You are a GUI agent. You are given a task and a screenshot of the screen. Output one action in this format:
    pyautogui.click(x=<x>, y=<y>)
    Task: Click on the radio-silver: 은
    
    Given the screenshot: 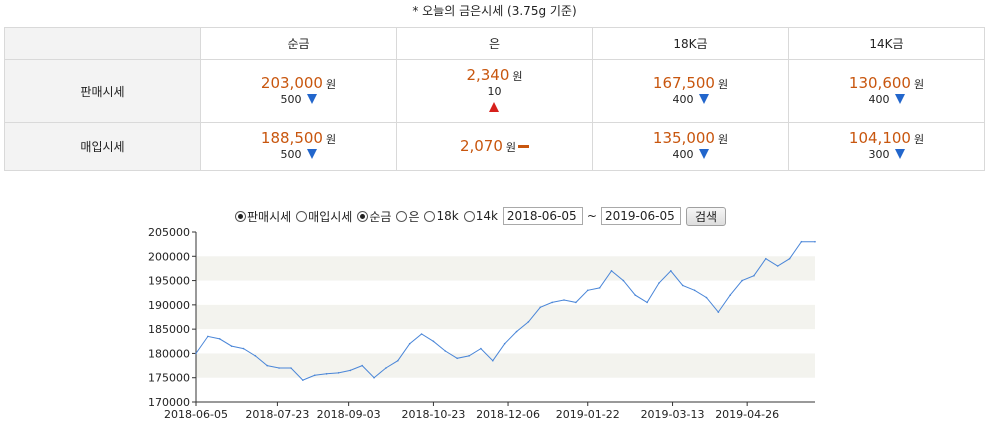 What is the action you would take?
    pyautogui.click(x=407, y=216)
    